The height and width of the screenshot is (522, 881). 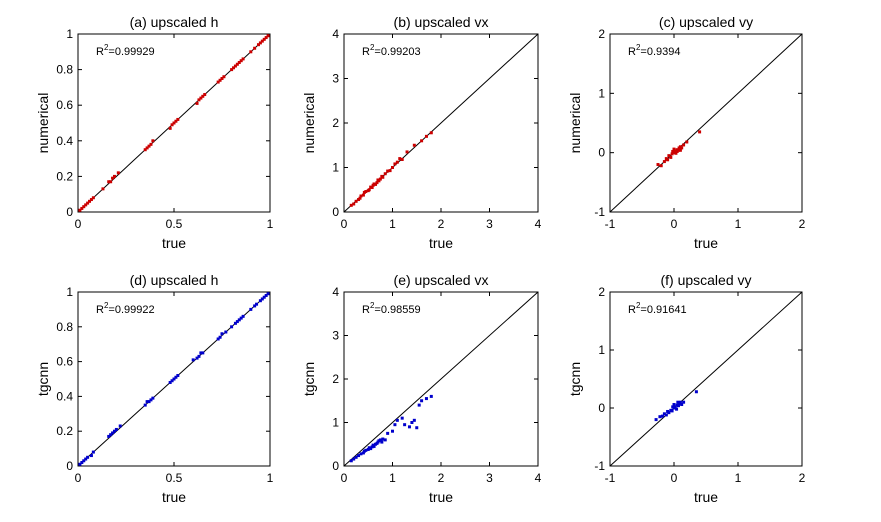 What do you see at coordinates (64, 141) in the screenshot?
I see `y-tick-label: 0.4` at bounding box center [64, 141].